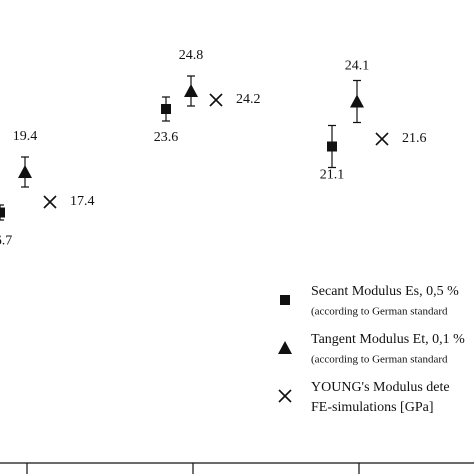  Describe the element at coordinates (414, 138) in the screenshot. I see `value-label: 21.6` at that location.